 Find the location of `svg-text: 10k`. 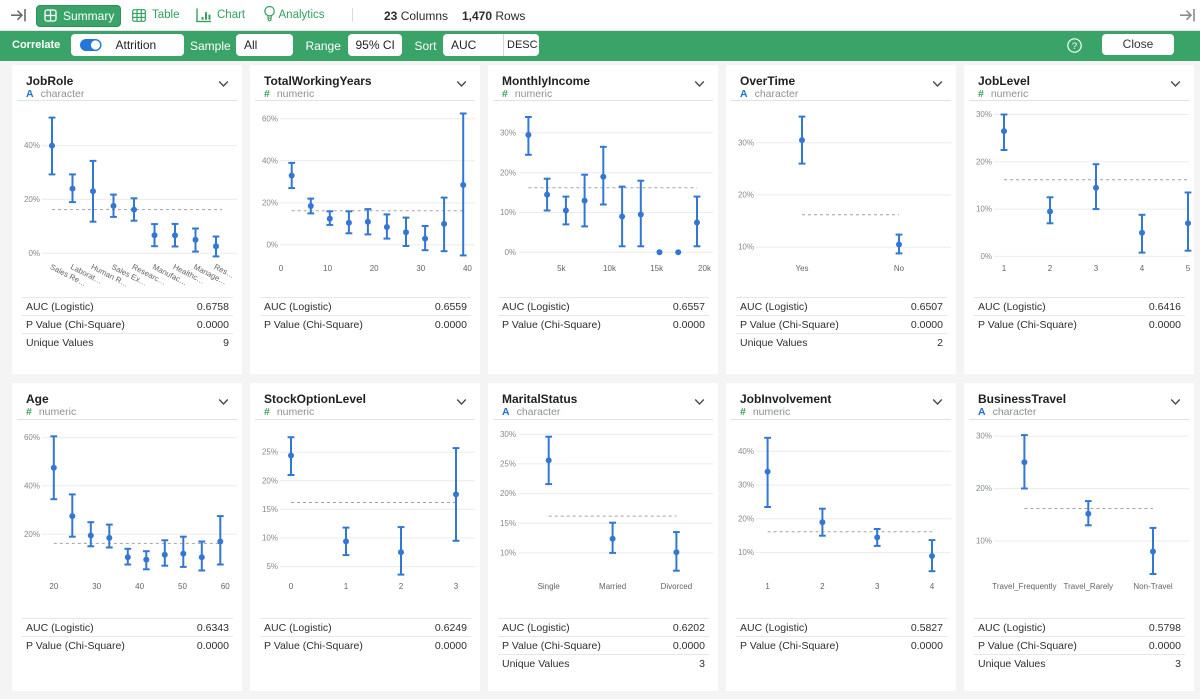

svg-text: 10k is located at coordinates (610, 268).